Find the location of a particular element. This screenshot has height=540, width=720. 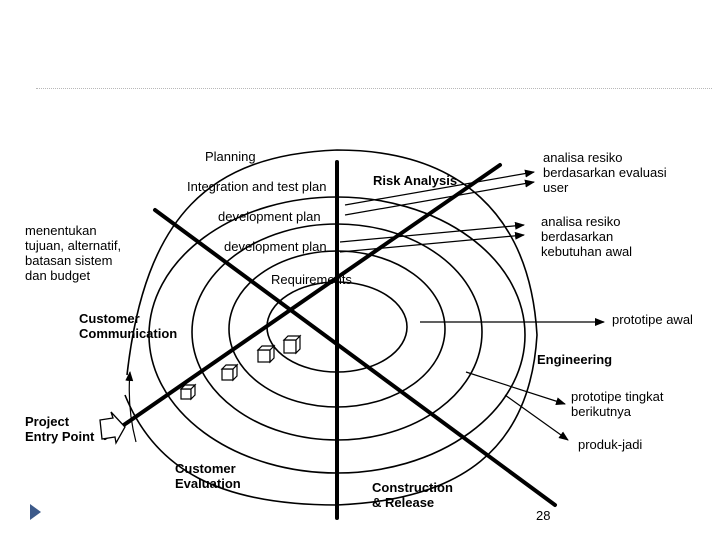

arrow-entry-up is located at coordinates (131, 407).